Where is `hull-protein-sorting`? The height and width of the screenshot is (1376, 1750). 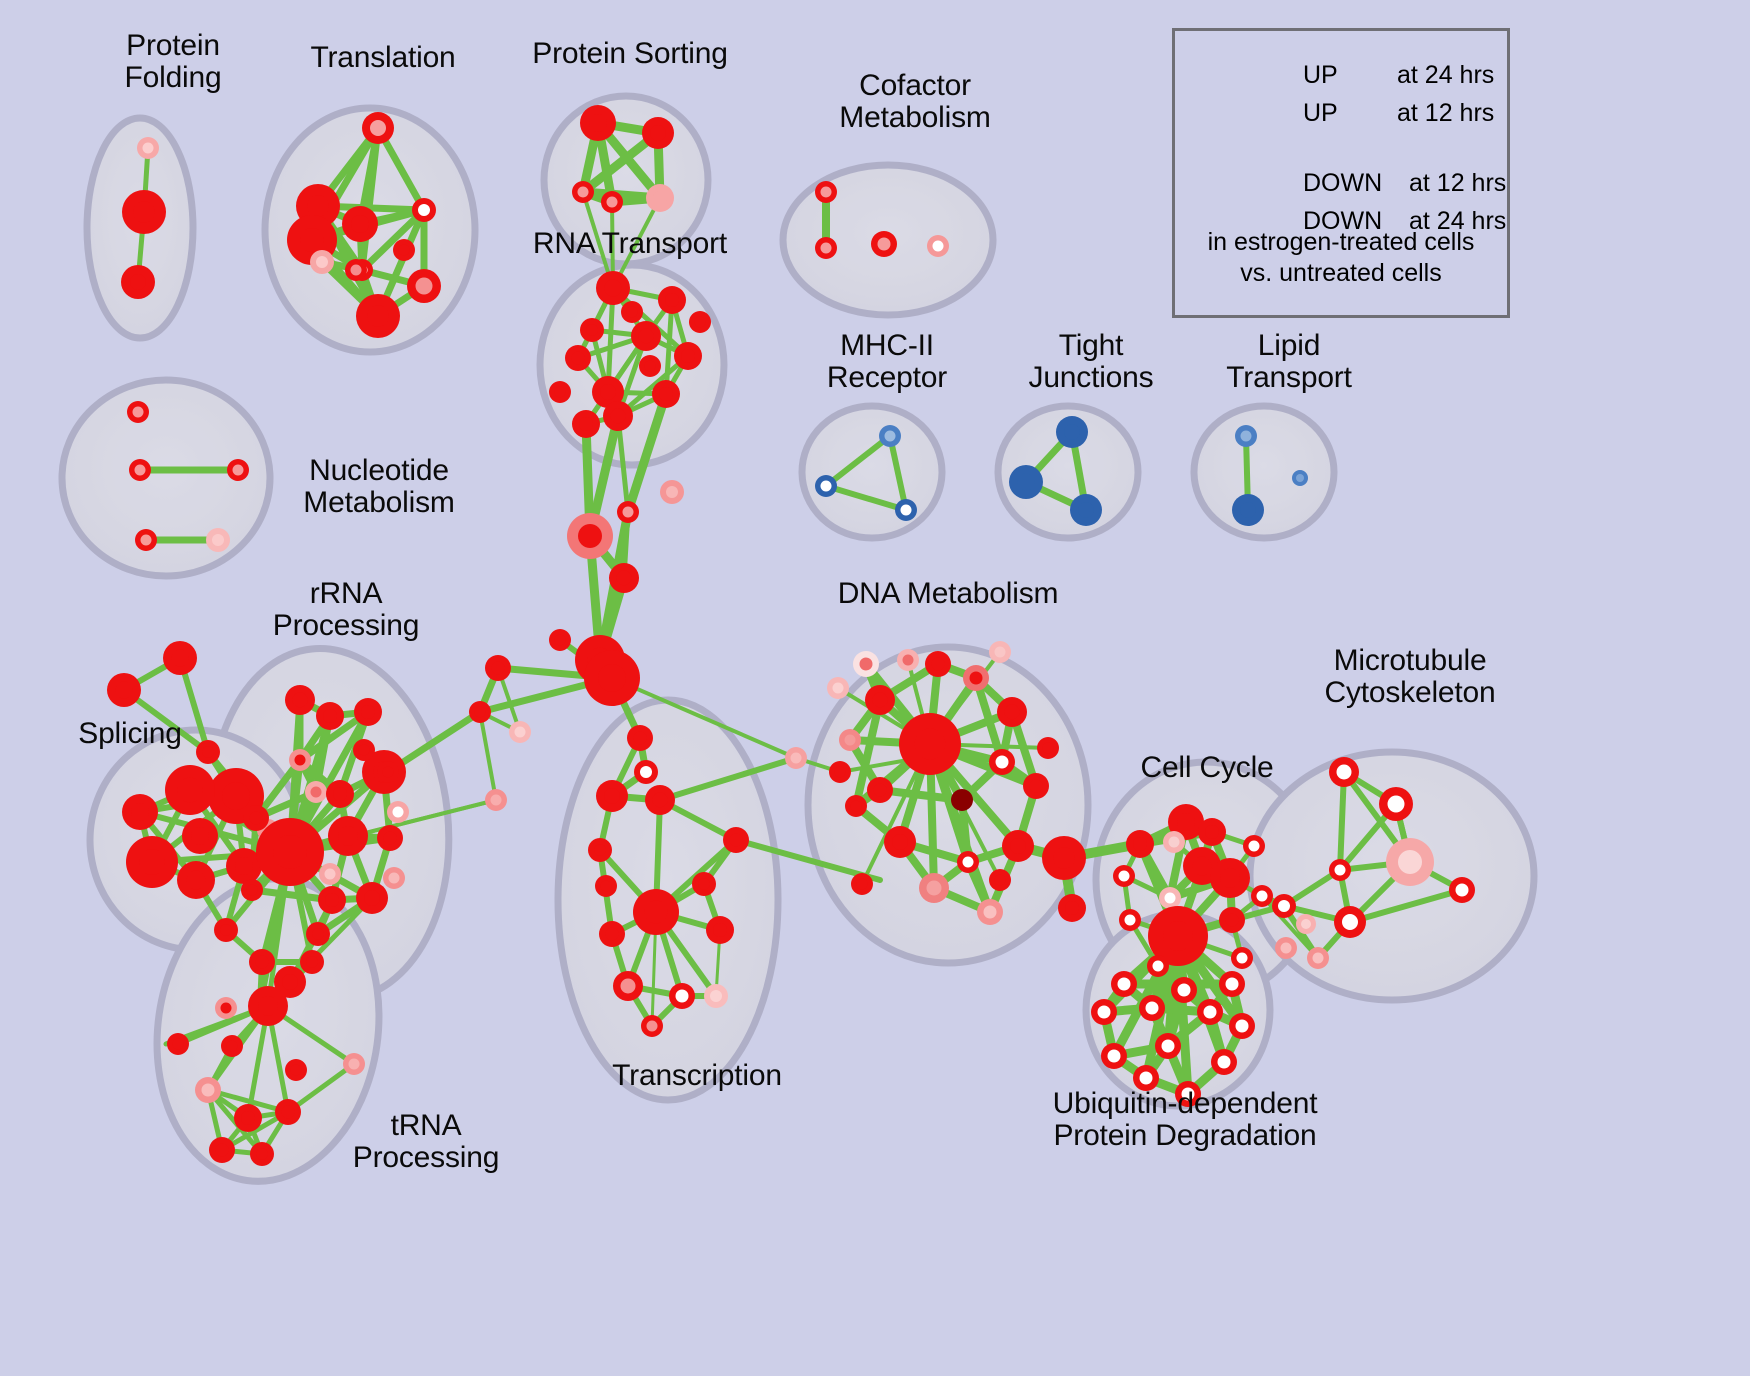
hull-protein-sorting is located at coordinates (626, 180).